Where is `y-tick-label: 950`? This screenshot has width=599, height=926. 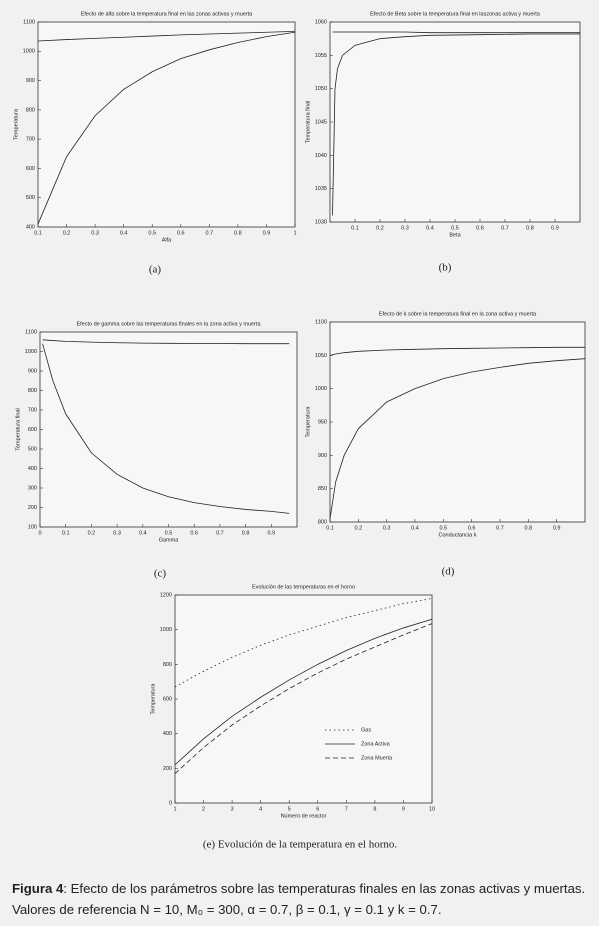 y-tick-label: 950 is located at coordinates (322, 422).